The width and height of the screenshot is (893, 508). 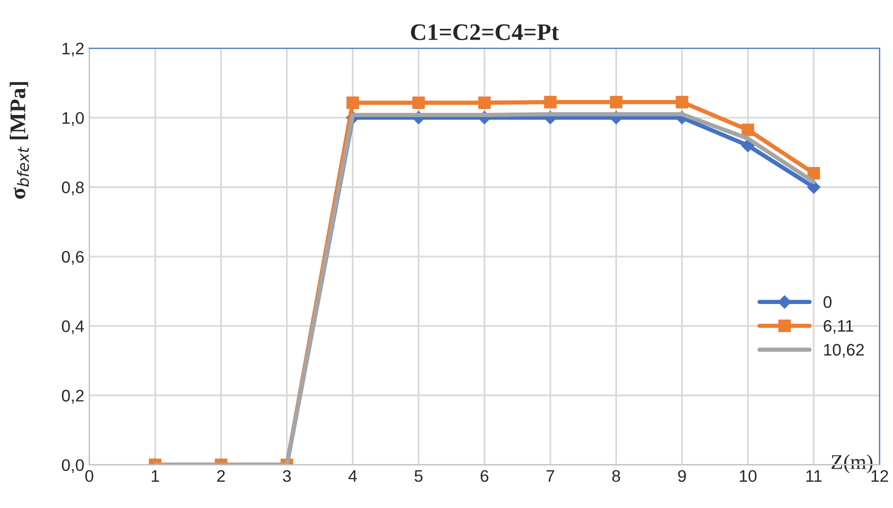 I want to click on x-tick-label: 3, so click(x=286, y=476).